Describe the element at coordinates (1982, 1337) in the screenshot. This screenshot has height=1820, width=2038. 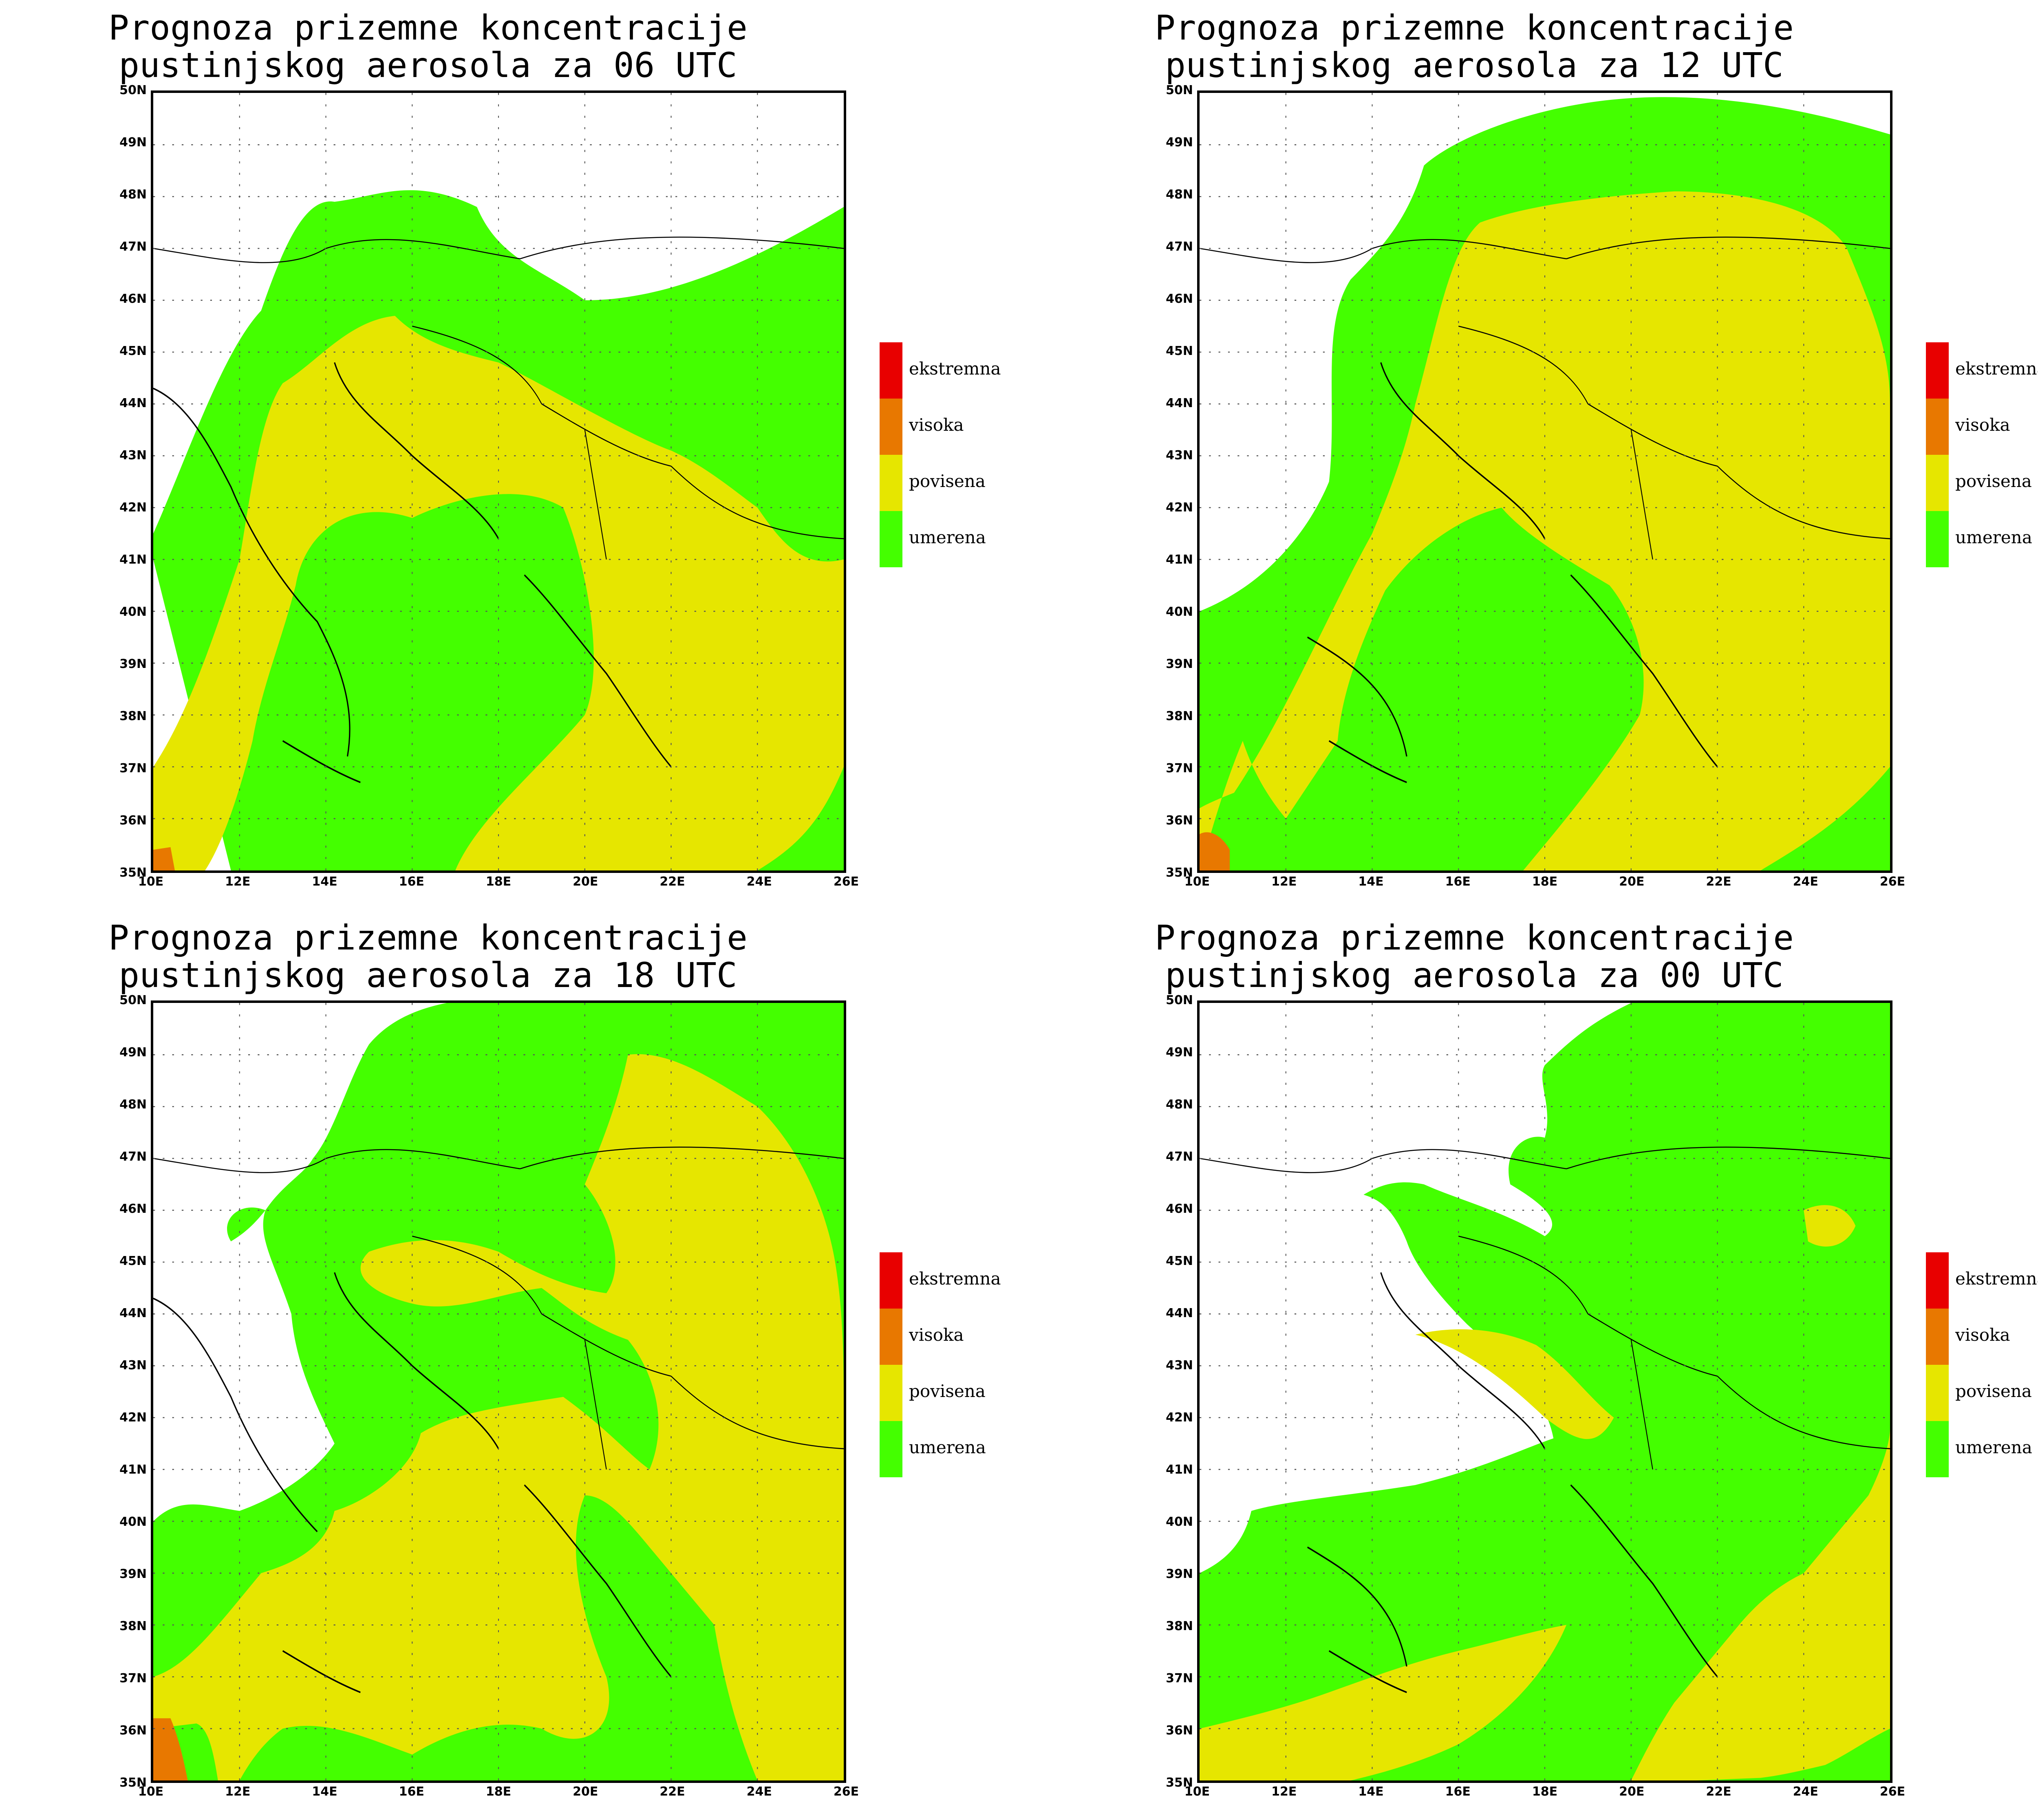
I see `legend-item-visoka: visoka` at that location.